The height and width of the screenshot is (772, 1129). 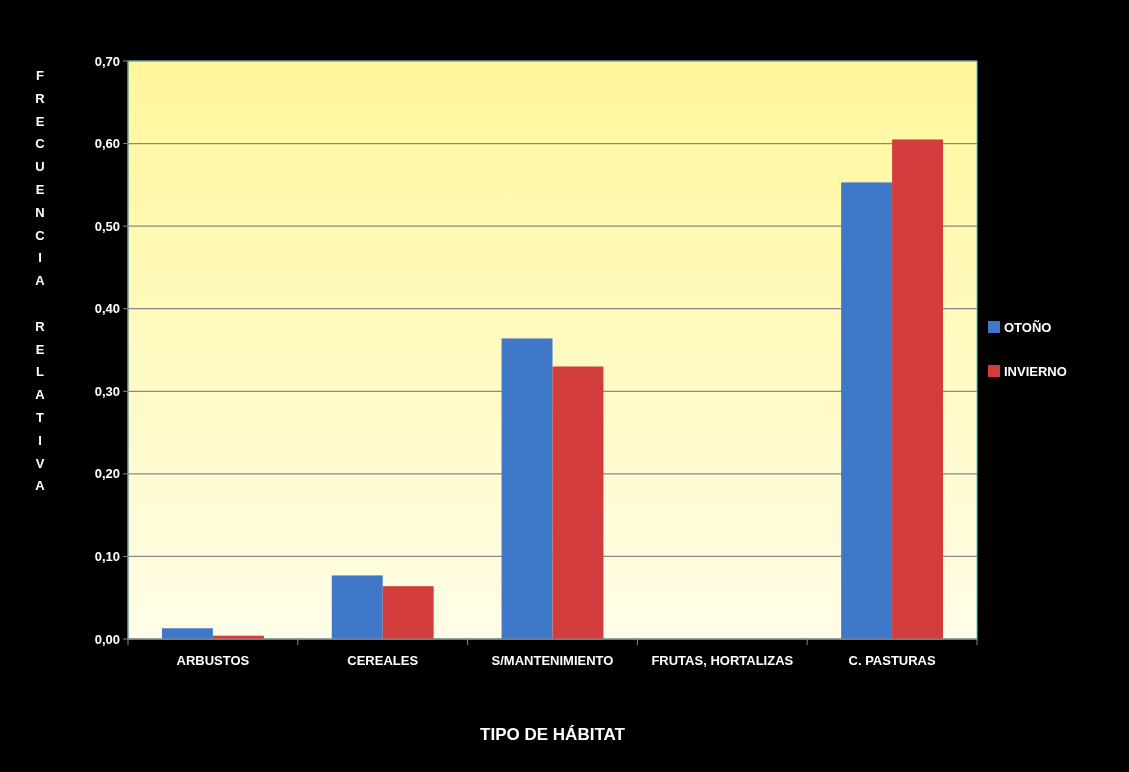 I want to click on y-tick-label: 0,20, so click(x=107, y=474).